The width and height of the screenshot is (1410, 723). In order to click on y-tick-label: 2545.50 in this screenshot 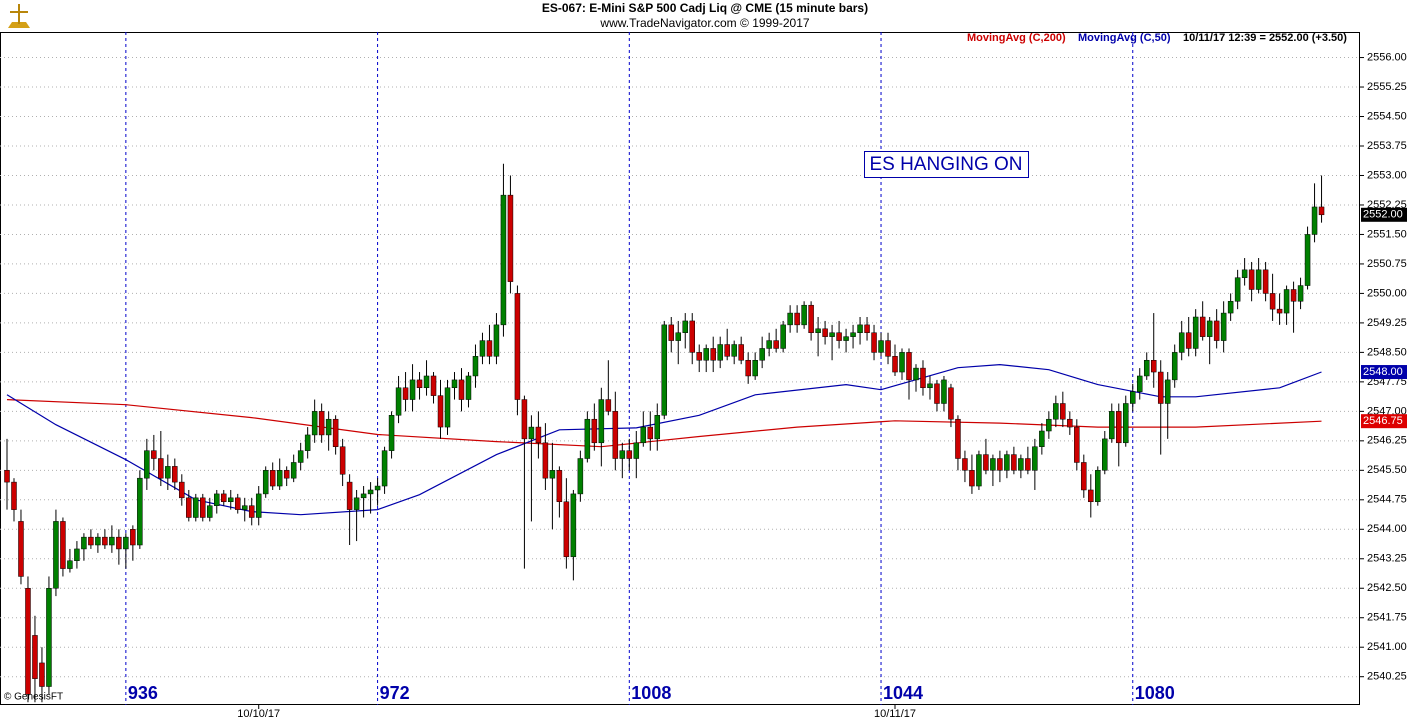, I will do `click(1387, 470)`.